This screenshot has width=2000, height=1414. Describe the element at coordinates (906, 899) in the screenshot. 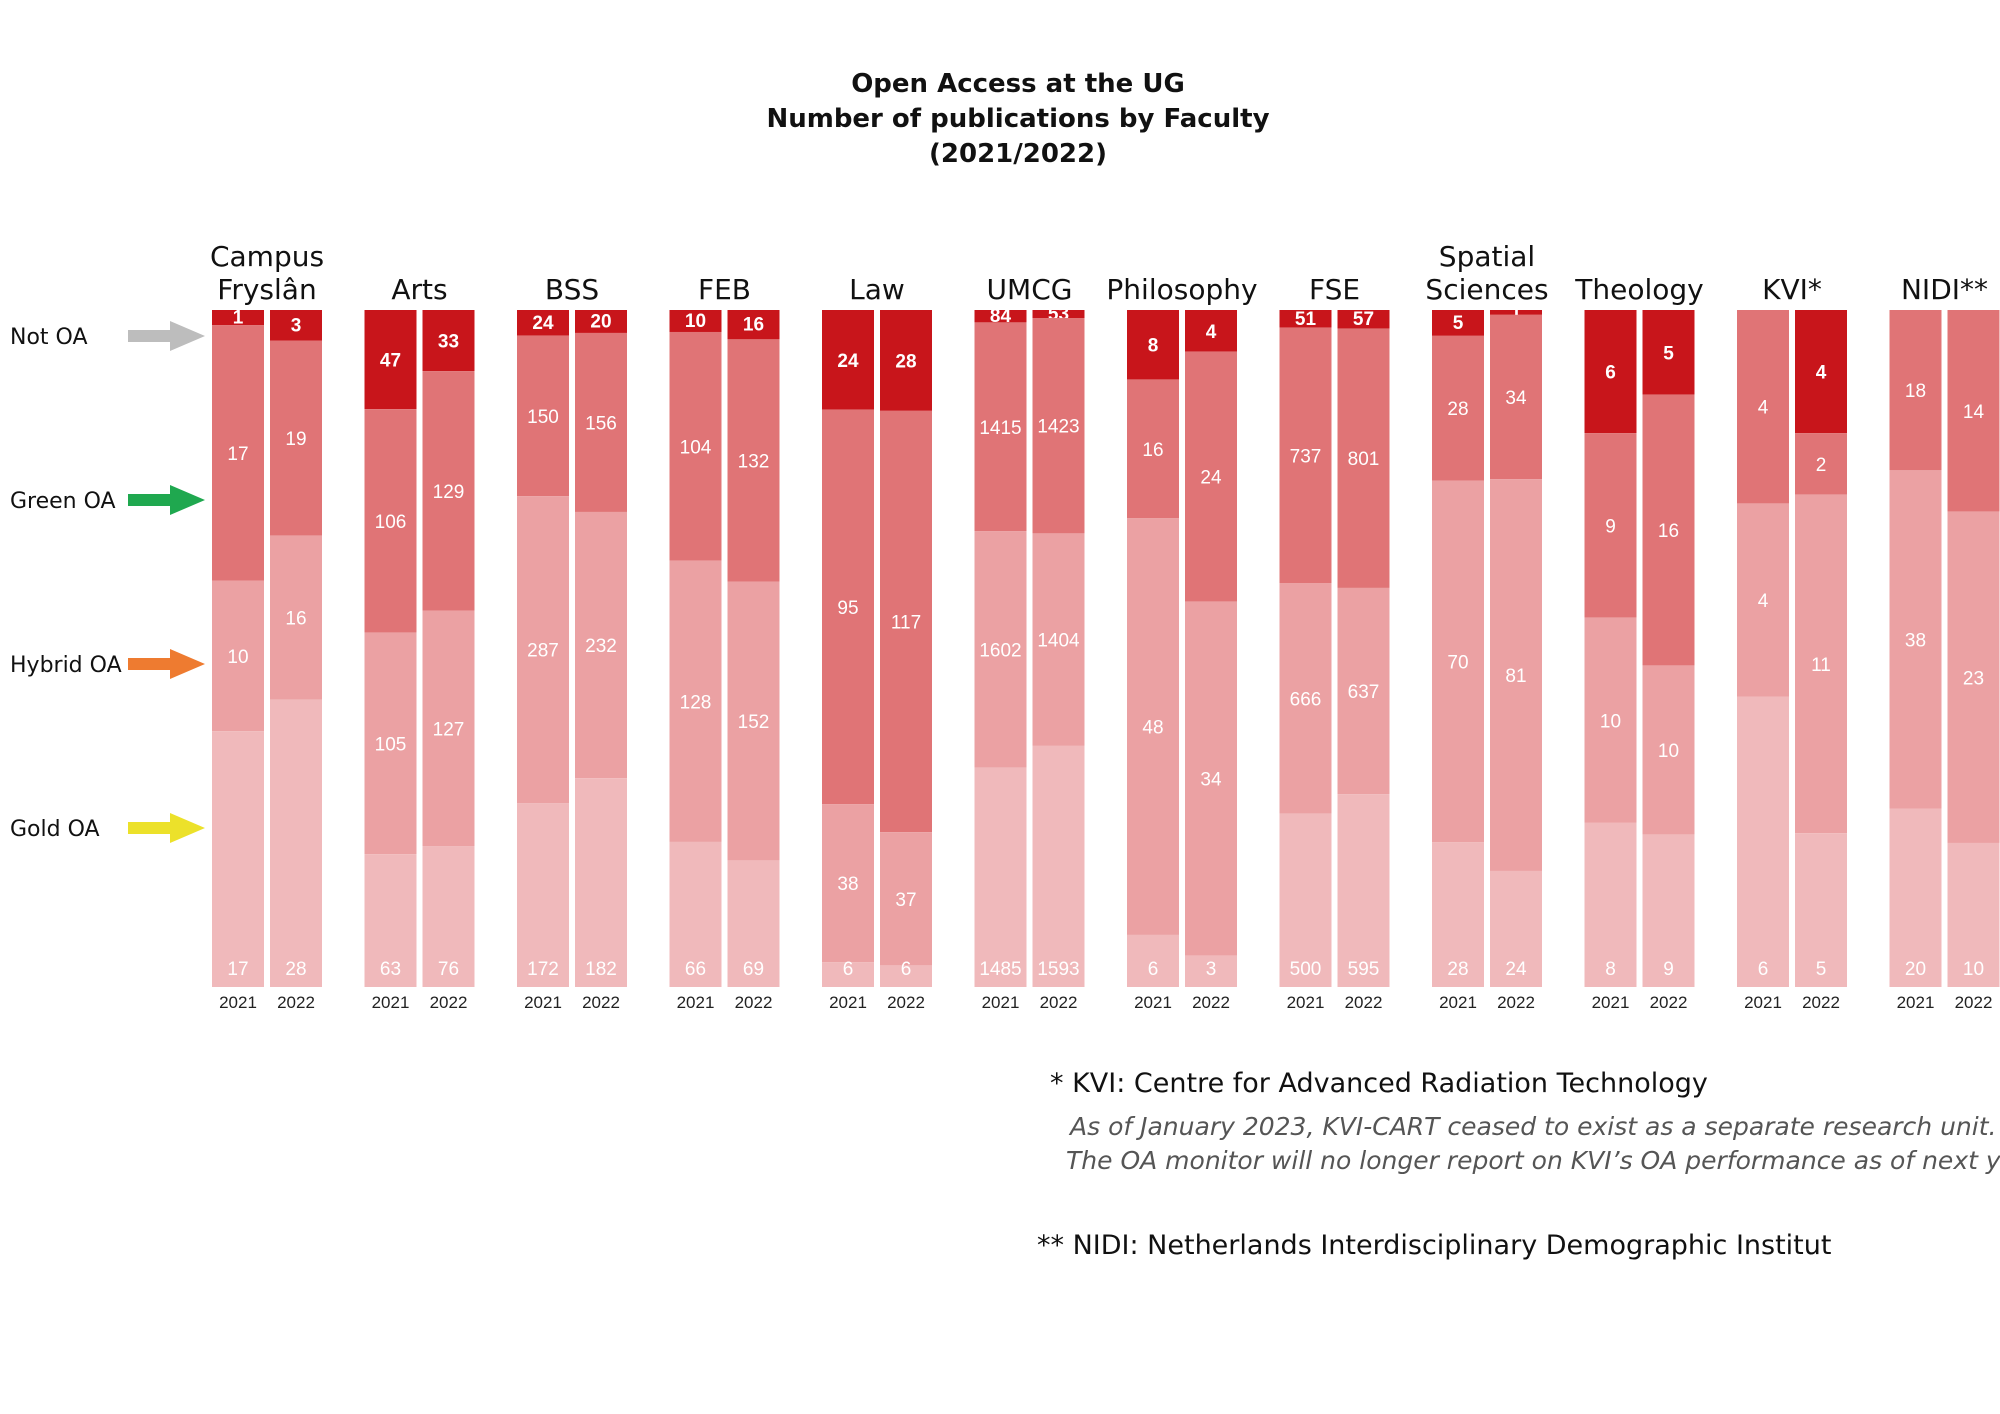

I see `bar-law-2022-hybrid` at that location.